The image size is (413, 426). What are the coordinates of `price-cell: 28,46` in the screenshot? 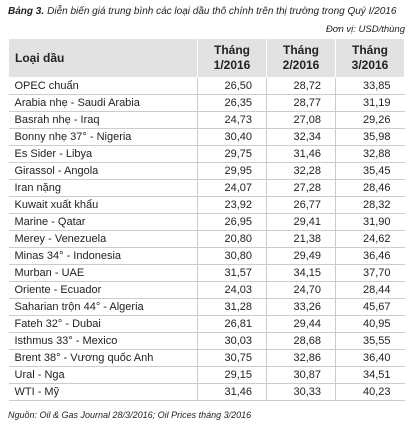 It's located at (370, 188).